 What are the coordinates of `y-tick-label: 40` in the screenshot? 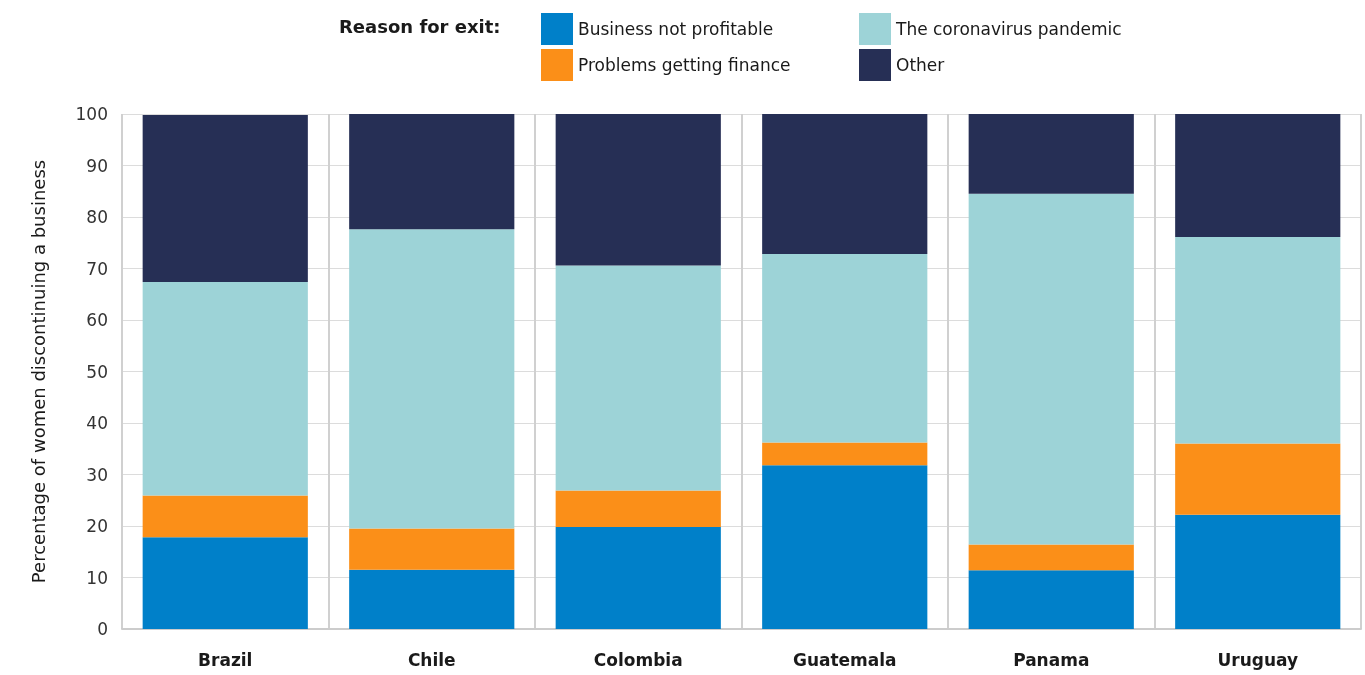 It's located at (97, 423).